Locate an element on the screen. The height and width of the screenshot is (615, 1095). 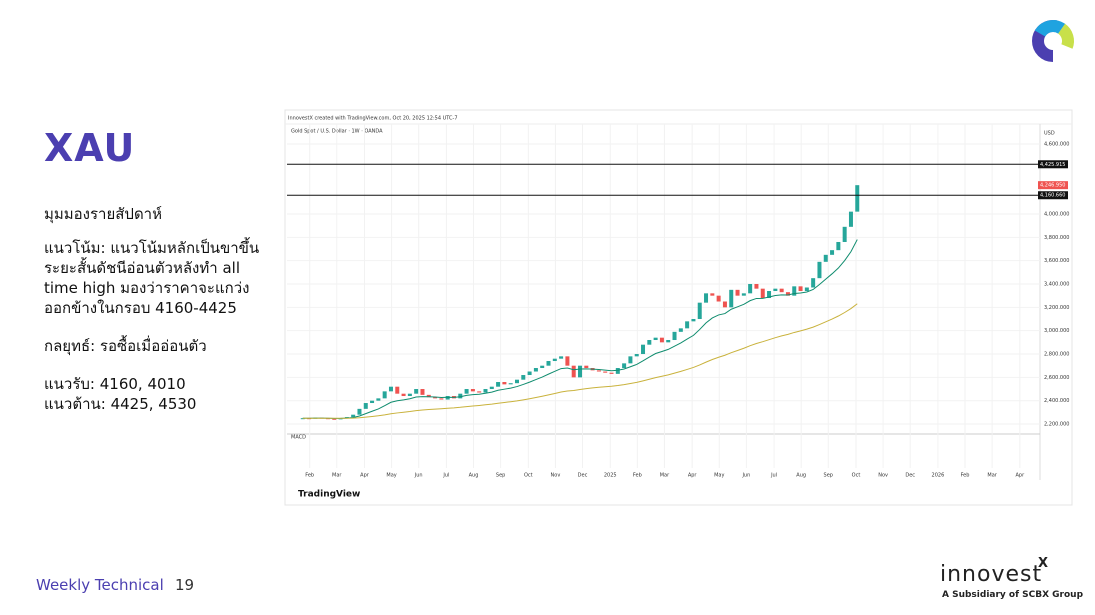
price-tag is located at coordinates (1053, 185).